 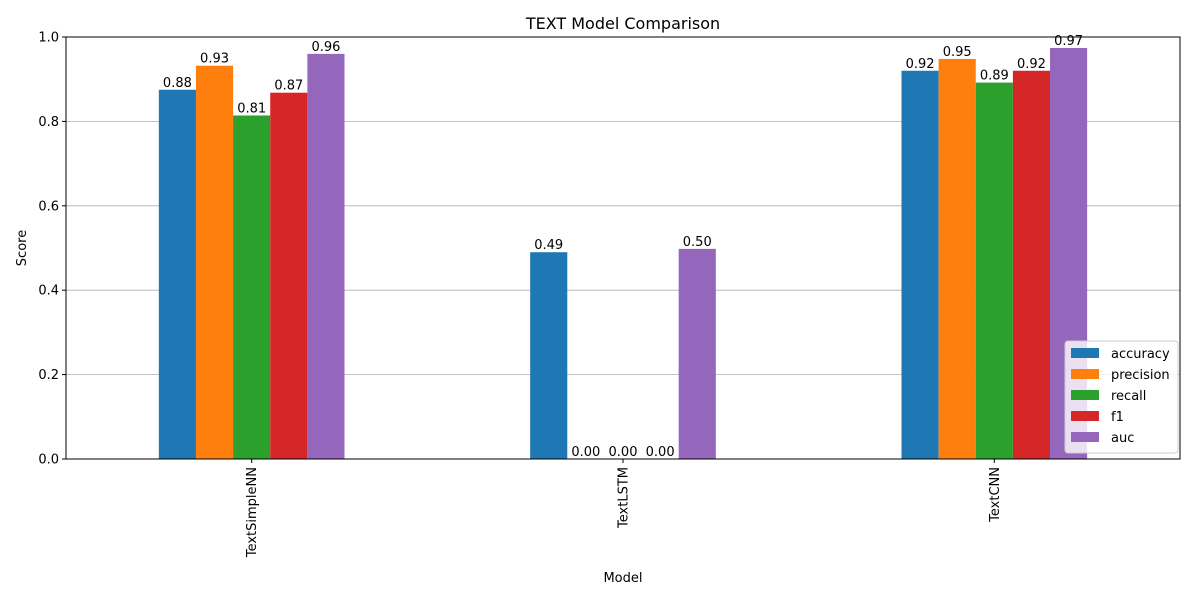 I want to click on data-label: 0.95, so click(x=957, y=52).